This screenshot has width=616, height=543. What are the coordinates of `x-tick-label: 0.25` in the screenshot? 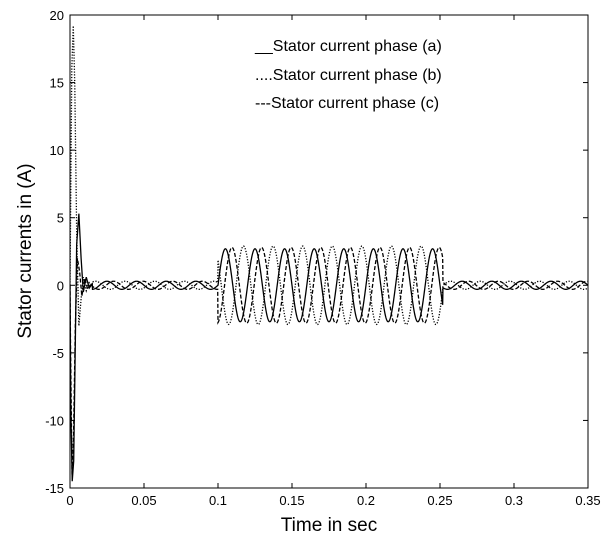 It's located at (439, 500).